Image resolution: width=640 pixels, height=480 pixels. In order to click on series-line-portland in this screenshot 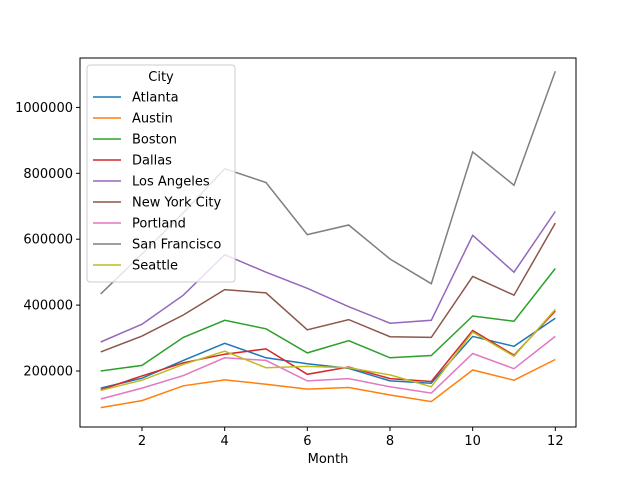, I will do `click(328, 367)`.